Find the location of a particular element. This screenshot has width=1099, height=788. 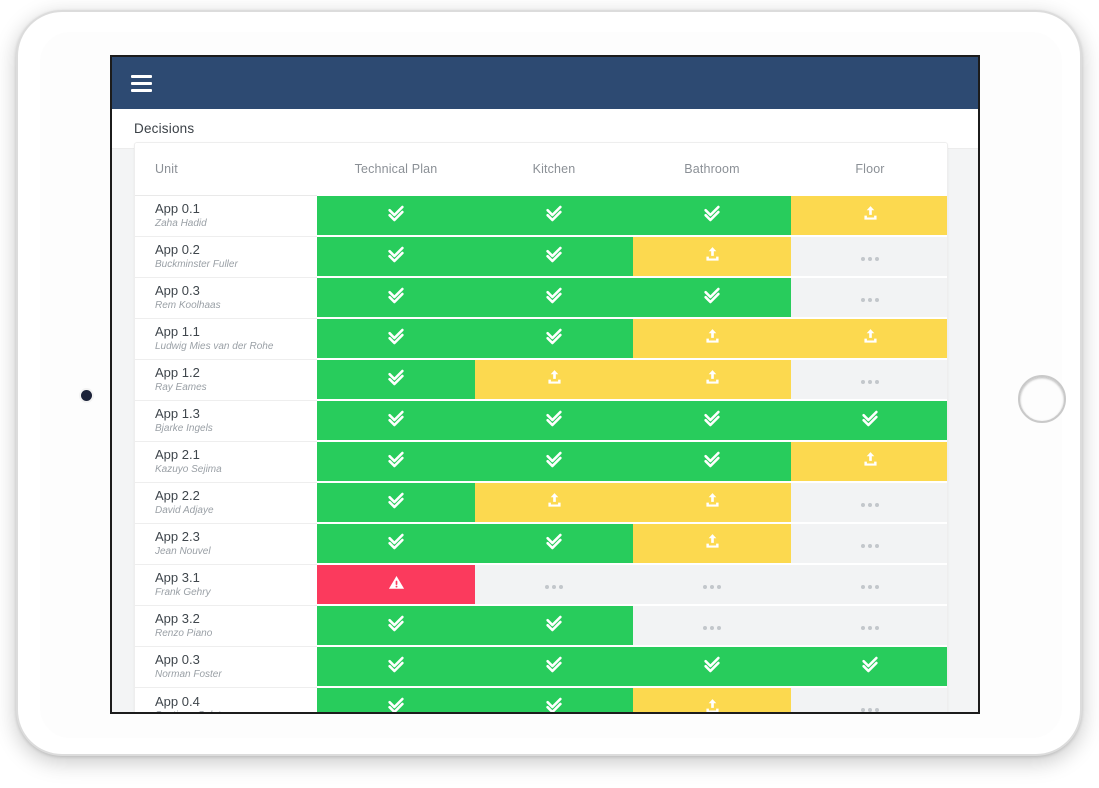

table-row: App 0.2 Buckminster Fuller is located at coordinates (541, 256).